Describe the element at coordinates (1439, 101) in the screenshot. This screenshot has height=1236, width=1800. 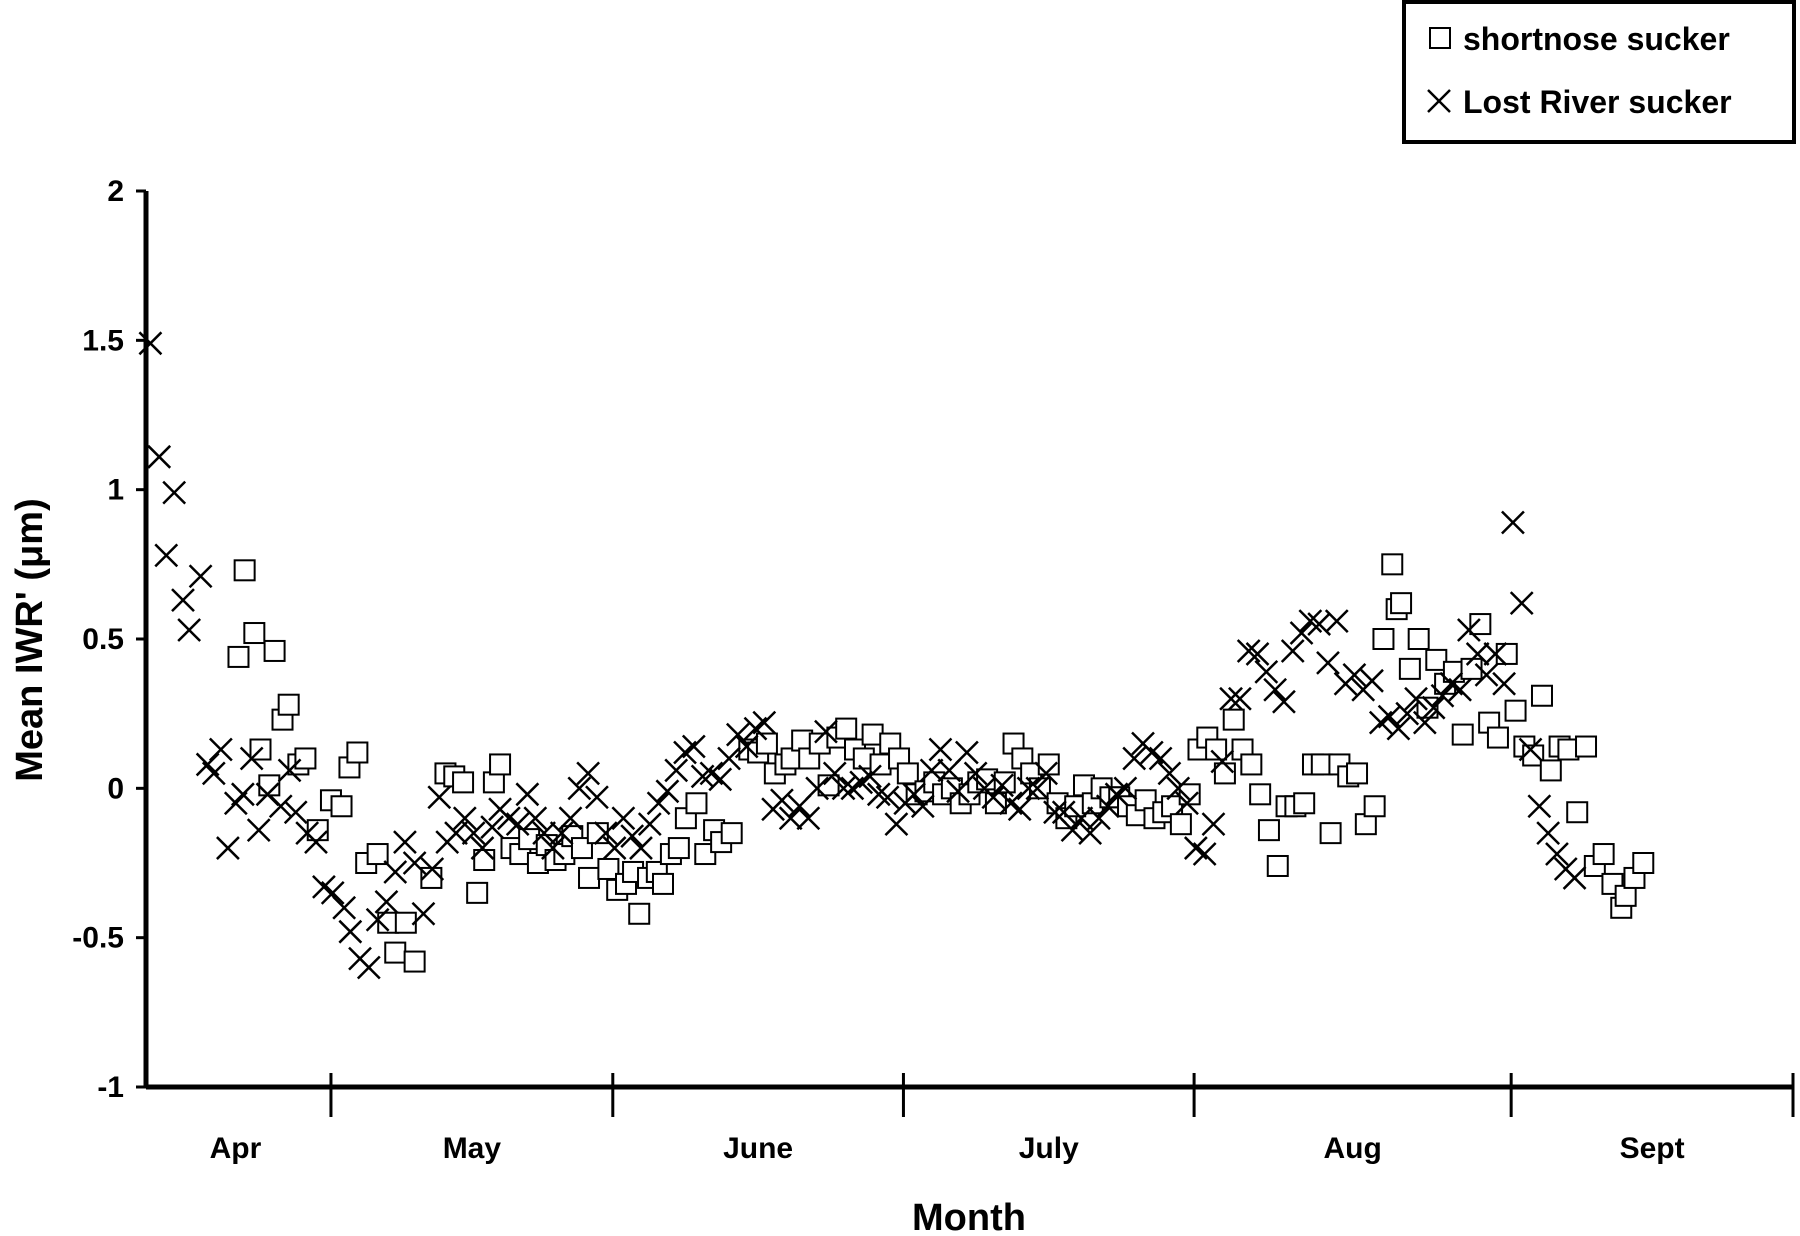
I see `legend-x-marker-icon` at that location.